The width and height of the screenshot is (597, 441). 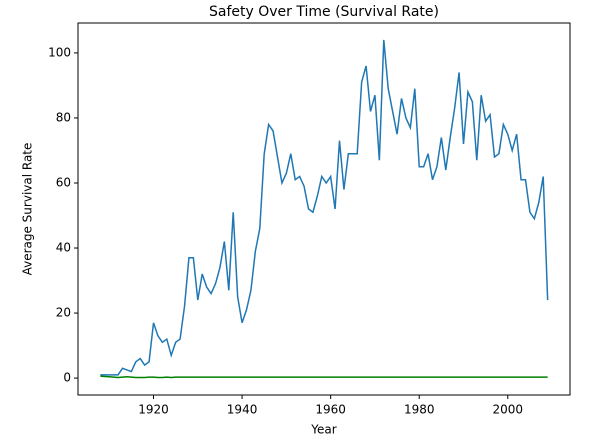 I want to click on x-tick-label: 2000, so click(x=508, y=410).